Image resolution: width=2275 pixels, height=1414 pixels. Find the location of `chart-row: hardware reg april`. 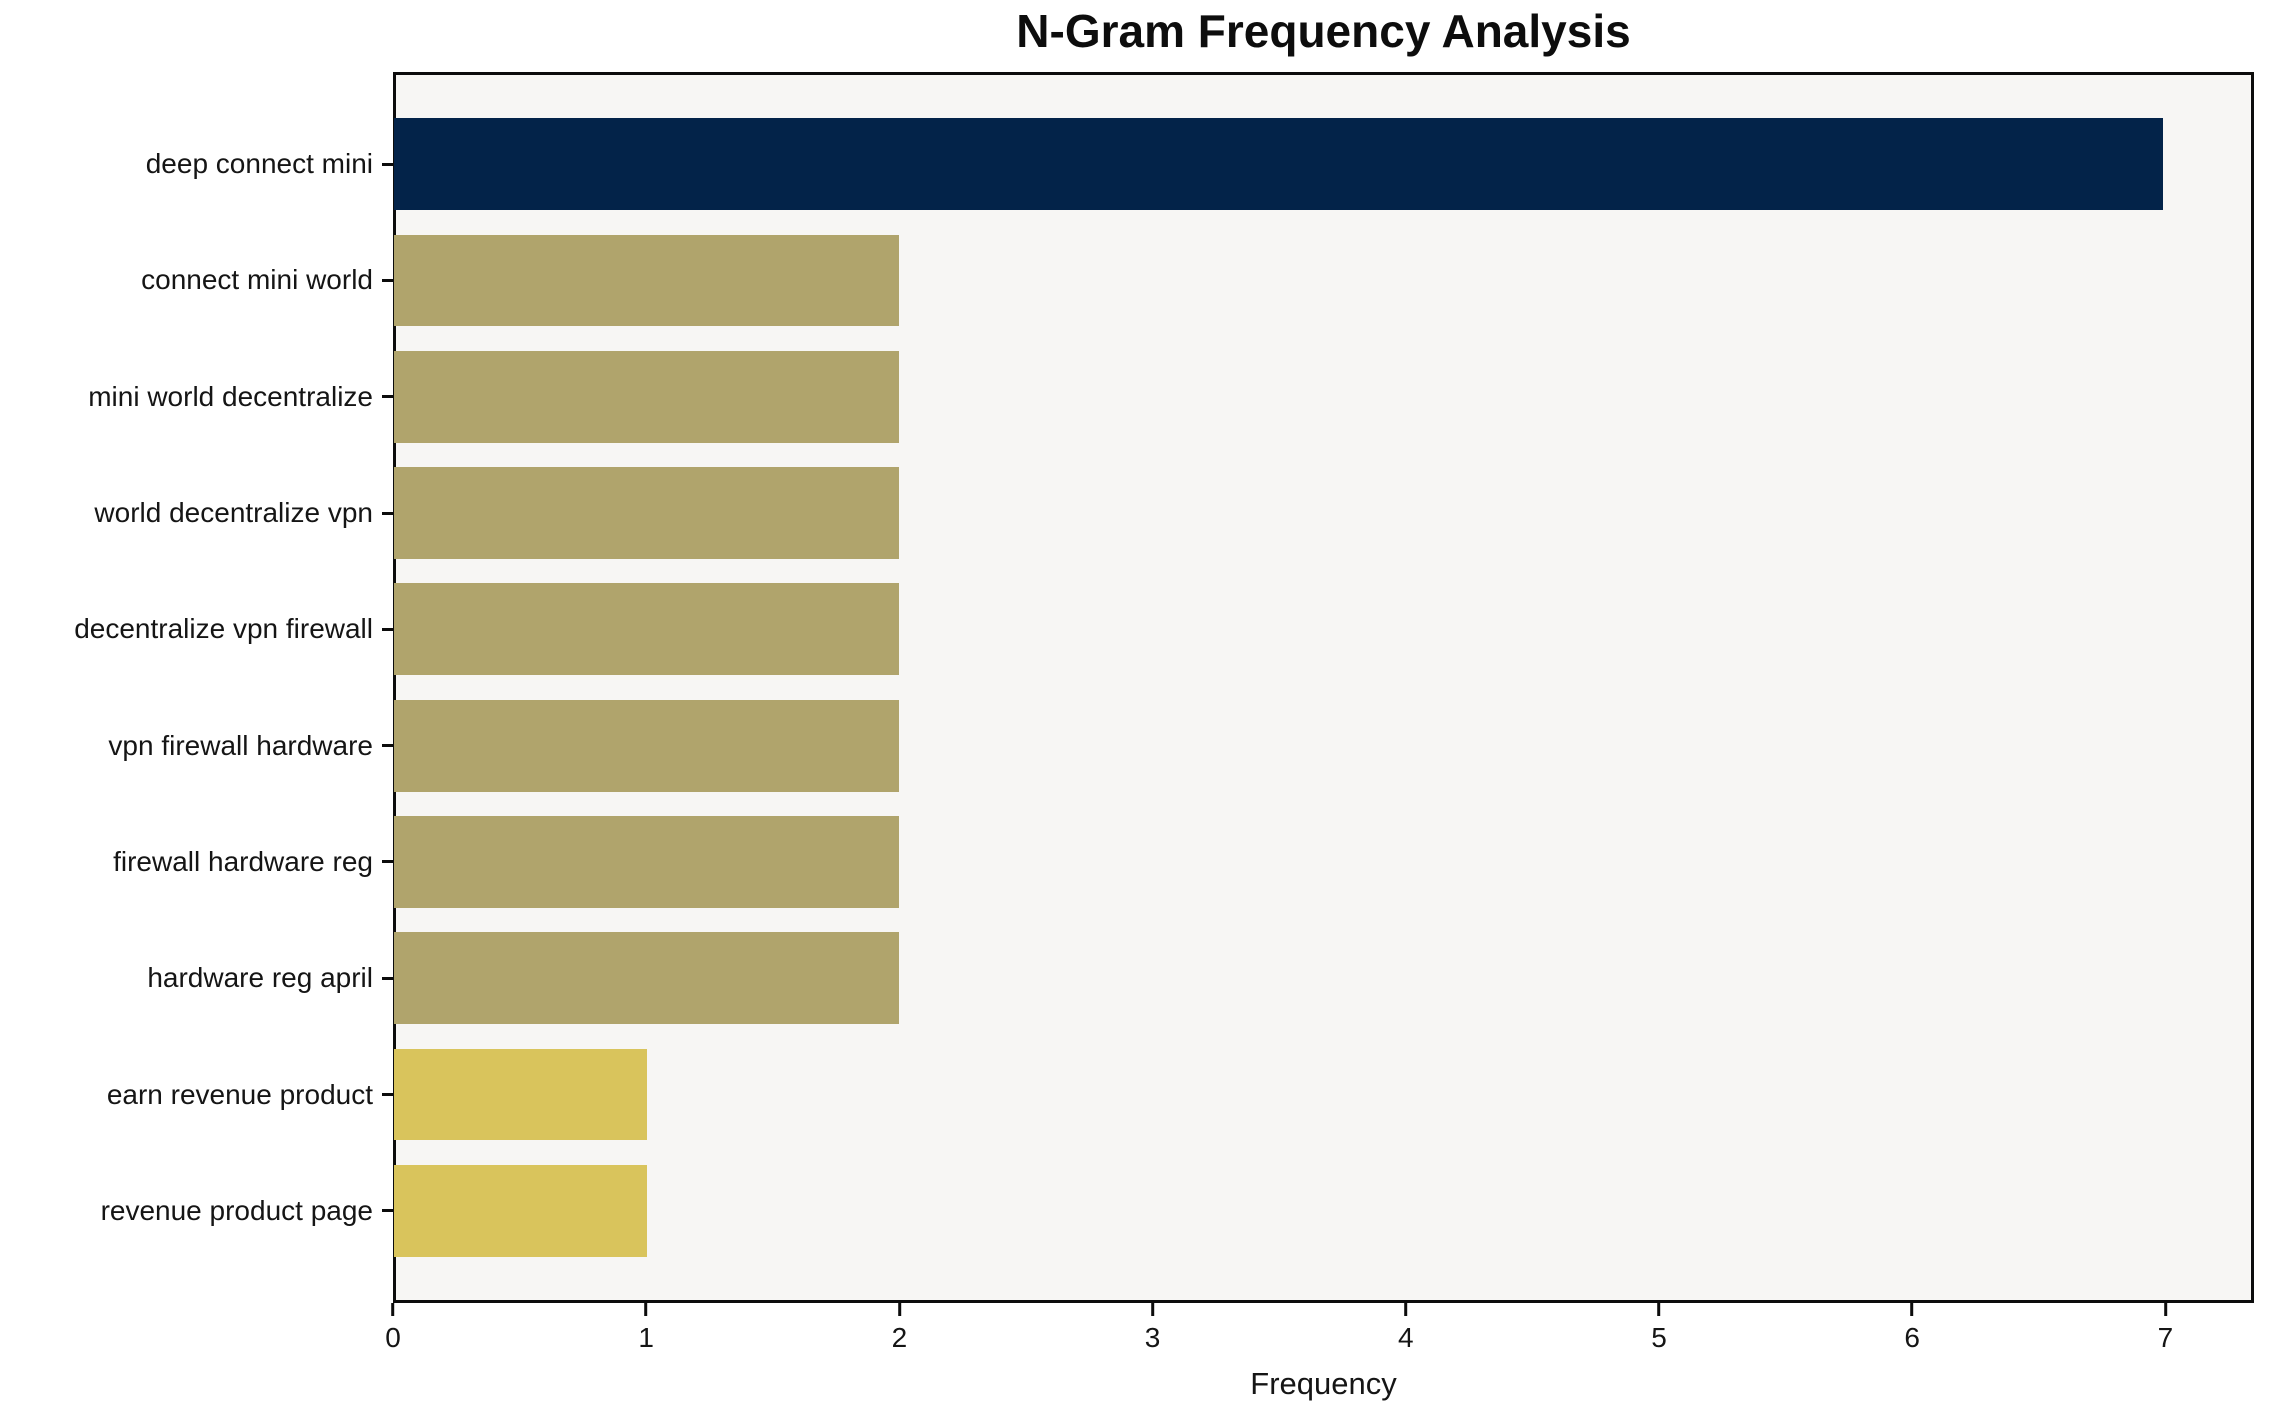

chart-row: hardware reg april is located at coordinates (1125, 978).